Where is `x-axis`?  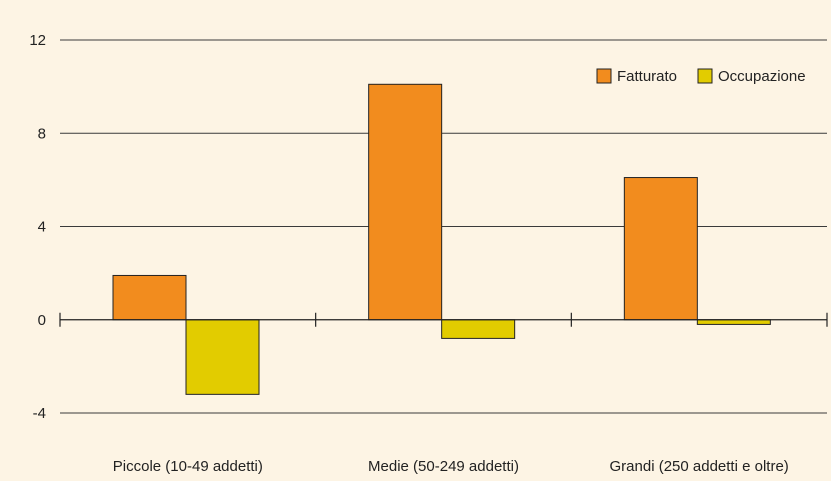
x-axis is located at coordinates (443, 319).